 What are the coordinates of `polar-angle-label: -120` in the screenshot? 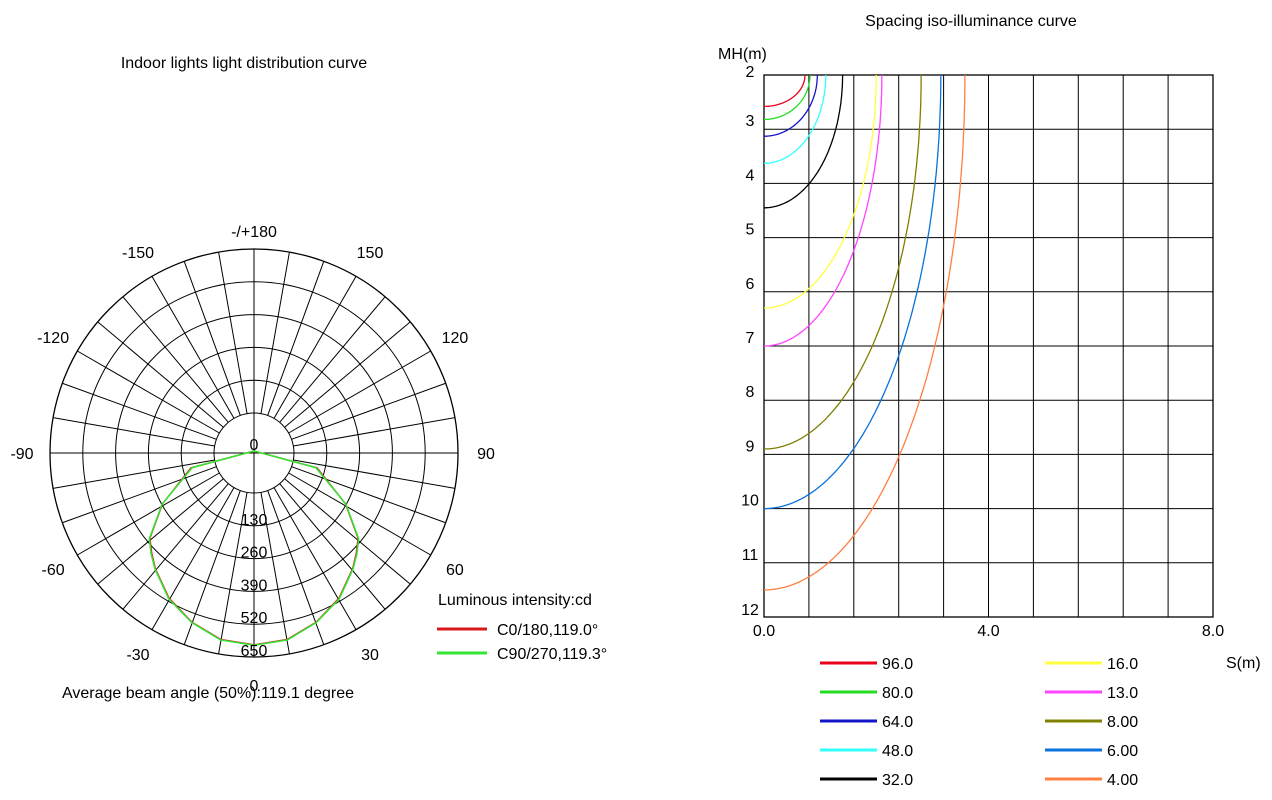 It's located at (53, 338).